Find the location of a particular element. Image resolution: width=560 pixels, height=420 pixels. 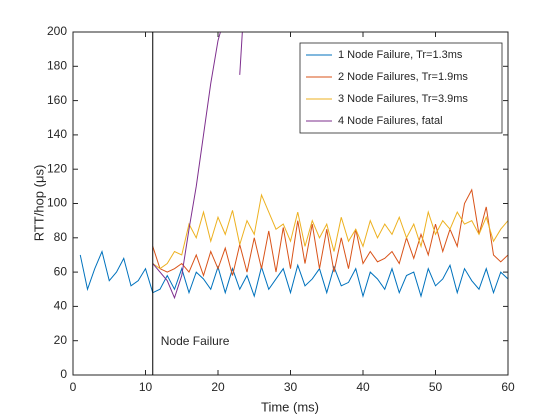

legend-label: 2 Node Failures, Tr=1.9ms is located at coordinates (403, 77).